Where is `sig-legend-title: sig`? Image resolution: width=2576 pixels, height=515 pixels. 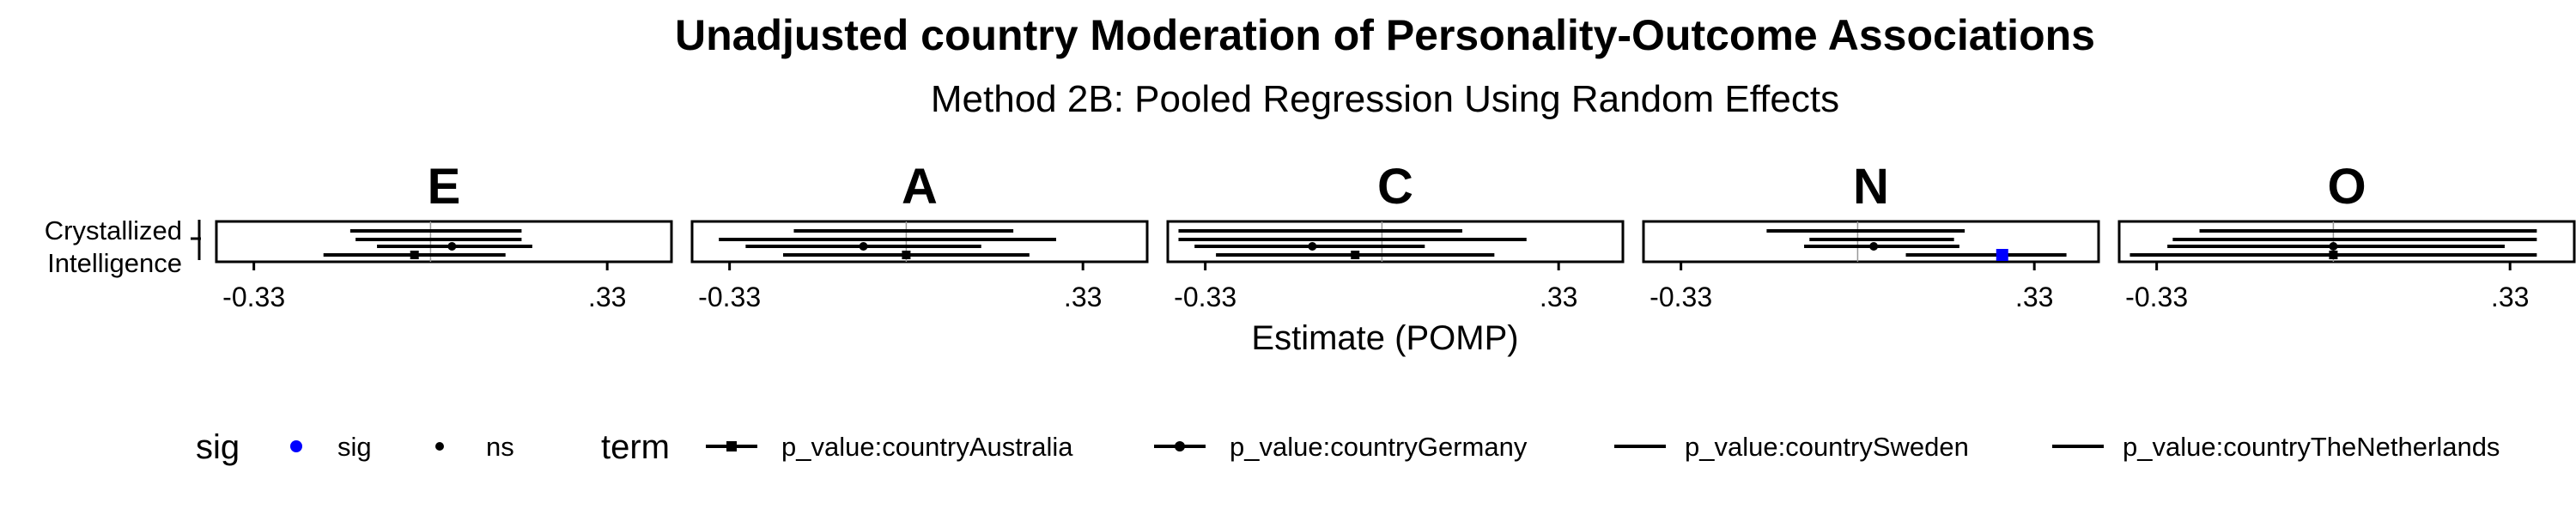 sig-legend-title: sig is located at coordinates (218, 447).